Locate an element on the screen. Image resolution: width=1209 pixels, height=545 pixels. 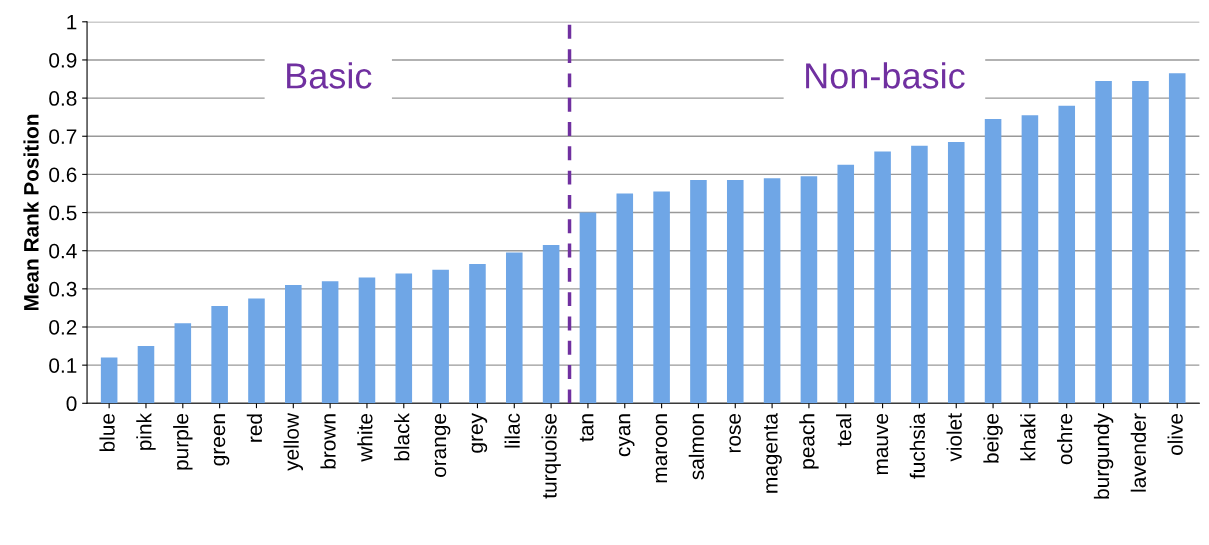
x-tick-label: black is located at coordinates (402, 436).